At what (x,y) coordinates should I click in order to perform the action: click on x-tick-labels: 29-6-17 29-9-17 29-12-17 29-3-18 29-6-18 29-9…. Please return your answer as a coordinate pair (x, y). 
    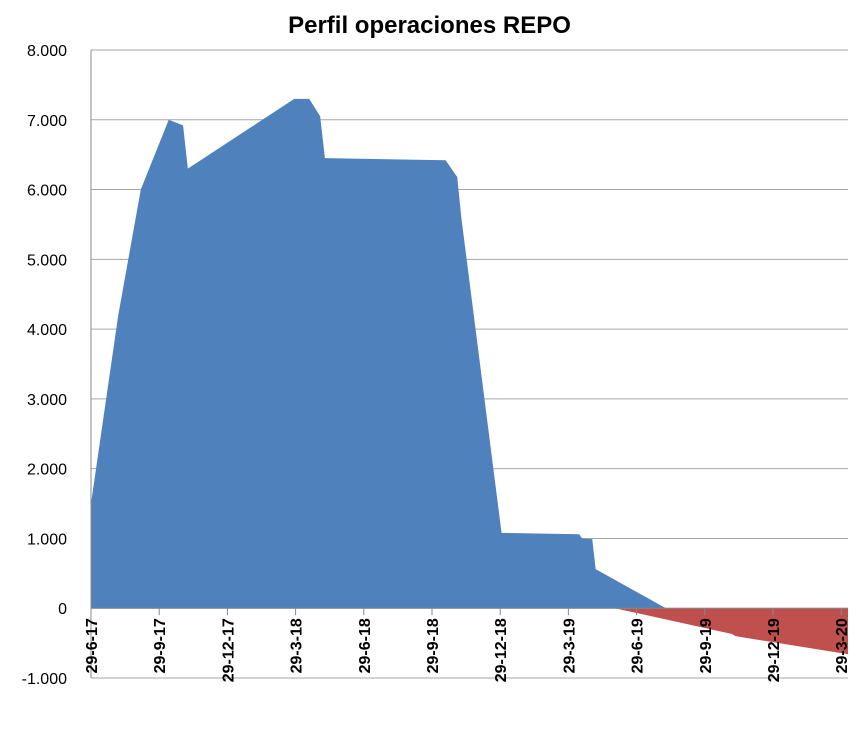
    Looking at the image, I should click on (467, 650).